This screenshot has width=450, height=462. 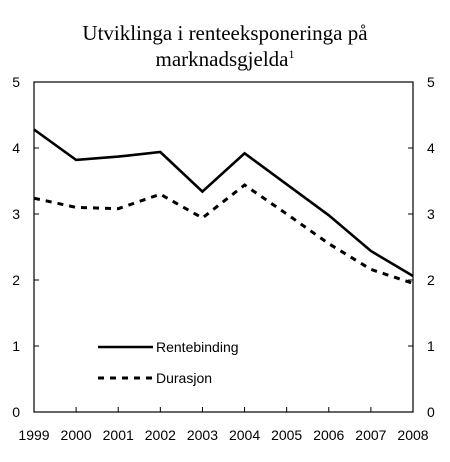 I want to click on legend-label-rentebinding: Rentebinding, so click(x=197, y=347).